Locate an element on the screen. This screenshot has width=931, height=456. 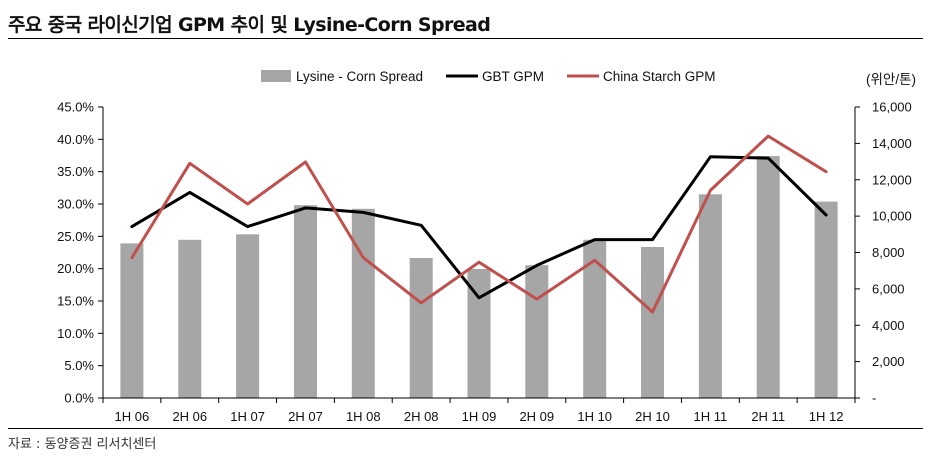
left-tick-label: 10.0% is located at coordinates (75, 333).